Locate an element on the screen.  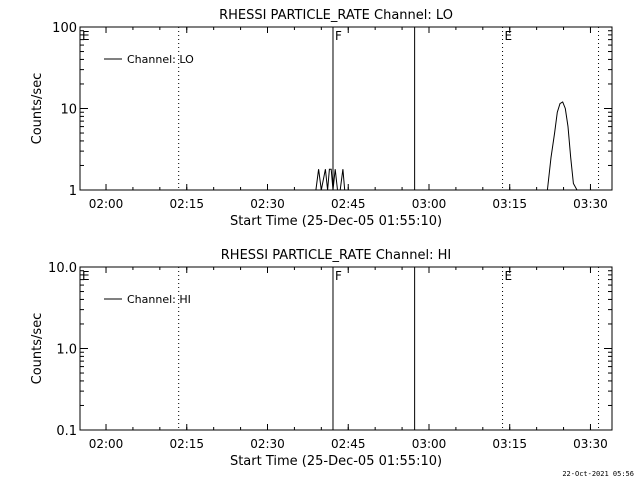
legend-entry: Channel: HI is located at coordinates (159, 299).